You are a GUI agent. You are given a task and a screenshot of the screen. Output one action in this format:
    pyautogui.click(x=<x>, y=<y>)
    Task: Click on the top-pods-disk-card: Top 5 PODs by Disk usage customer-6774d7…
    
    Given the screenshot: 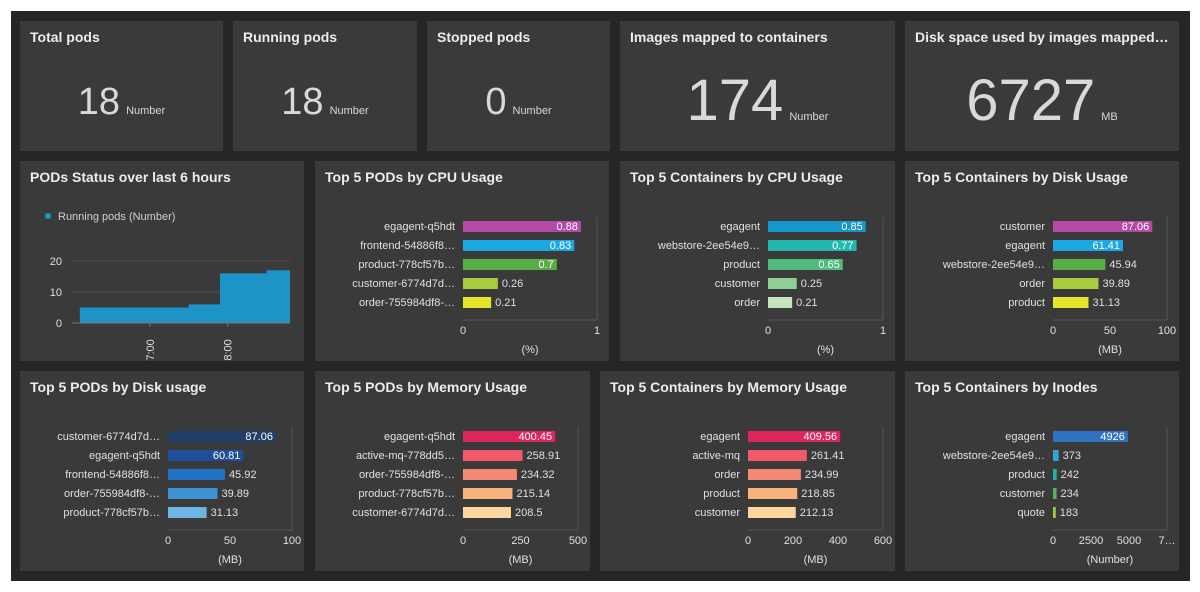 What is the action you would take?
    pyautogui.click(x=162, y=471)
    